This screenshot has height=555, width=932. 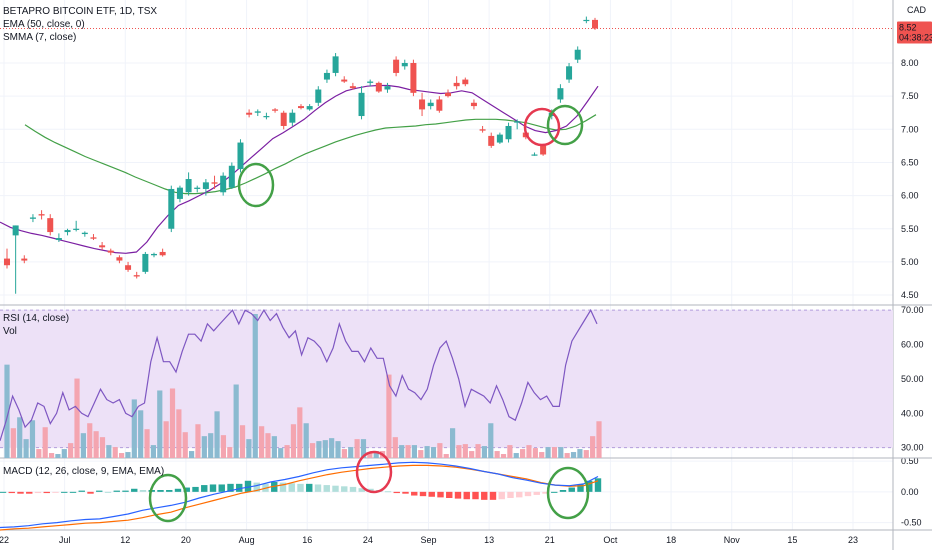 What do you see at coordinates (44, 24) in the screenshot?
I see `ema-legend: EMA (50, close, 0)` at bounding box center [44, 24].